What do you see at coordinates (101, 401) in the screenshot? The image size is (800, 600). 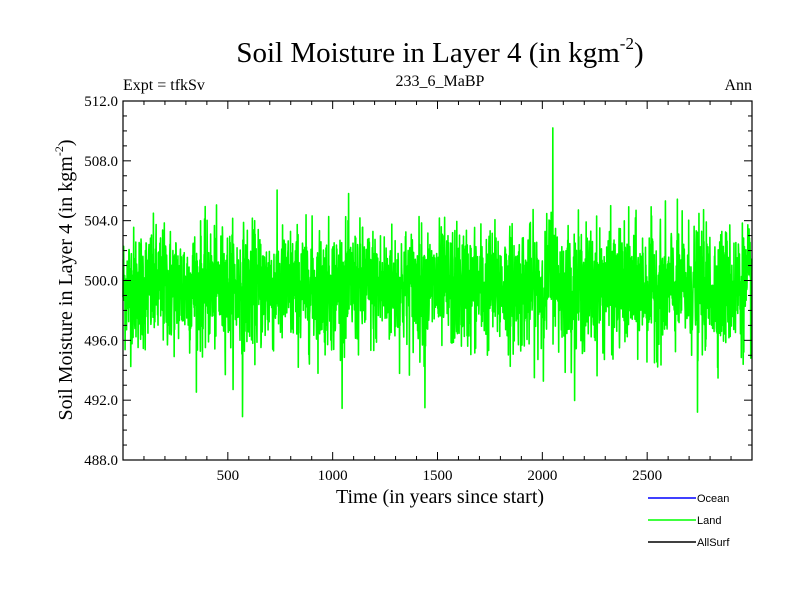 I see `y-tick-label: 492.0` at bounding box center [101, 401].